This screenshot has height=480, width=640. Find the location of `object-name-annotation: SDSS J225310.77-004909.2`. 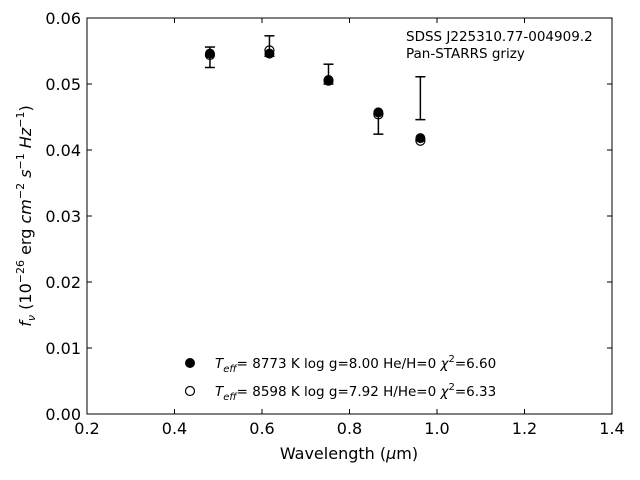

object-name-annotation: SDSS J225310.77-004909.2 is located at coordinates (499, 37).